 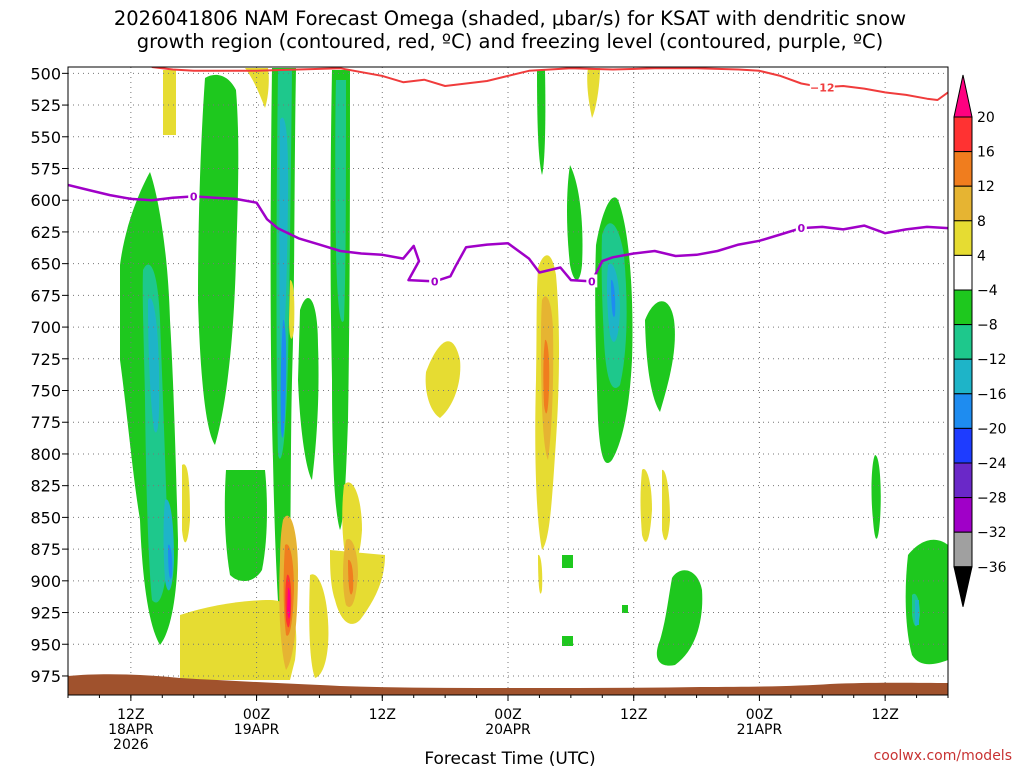 What do you see at coordinates (987, 291) in the screenshot?
I see `colorbar-label: −4` at bounding box center [987, 291].